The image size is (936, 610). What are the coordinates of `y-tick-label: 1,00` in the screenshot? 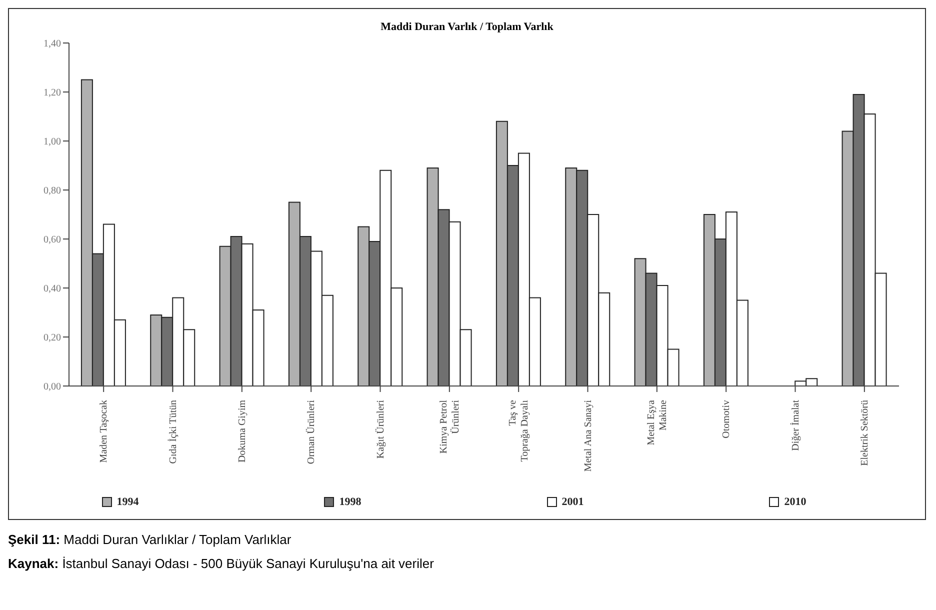 It's located at (52, 142).